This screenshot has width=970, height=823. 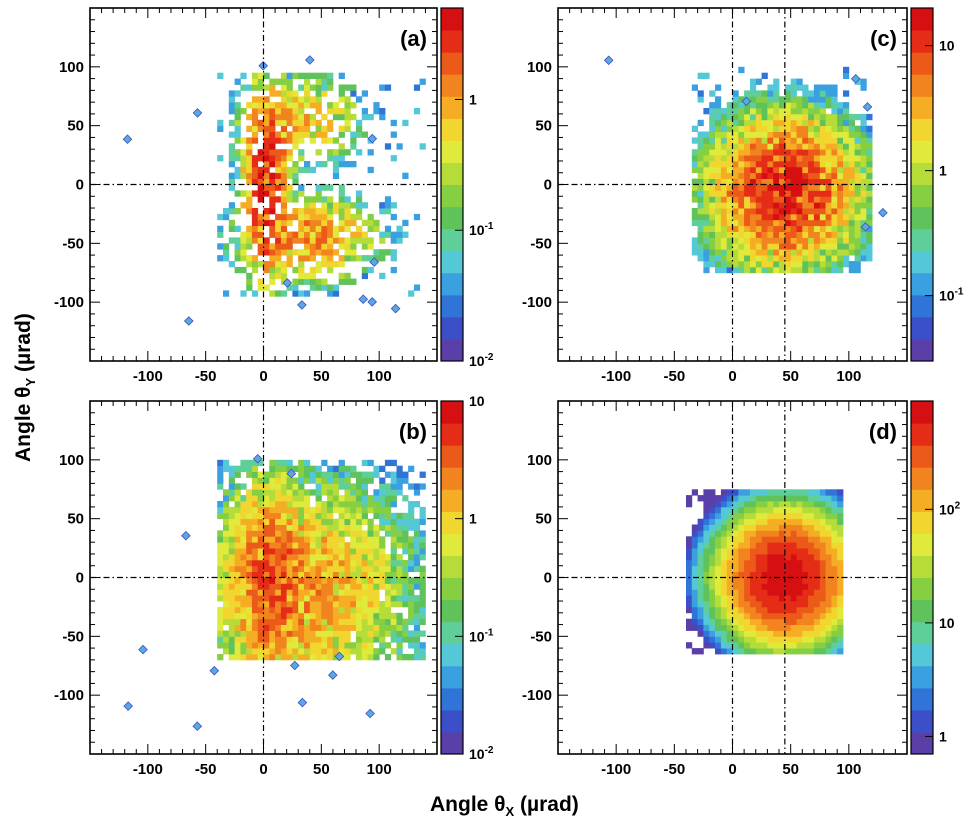 I want to click on colorbar-tick-label: 10, so click(x=477, y=401).